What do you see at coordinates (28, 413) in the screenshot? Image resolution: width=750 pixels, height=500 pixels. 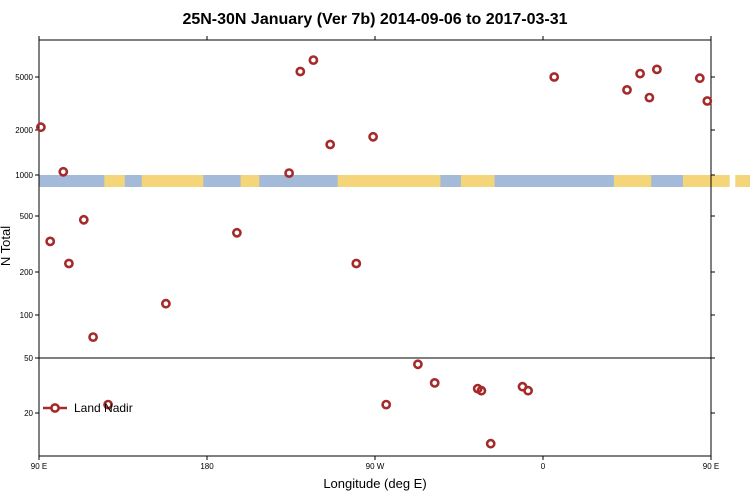 I see `y-tick-label-7: 20` at bounding box center [28, 413].